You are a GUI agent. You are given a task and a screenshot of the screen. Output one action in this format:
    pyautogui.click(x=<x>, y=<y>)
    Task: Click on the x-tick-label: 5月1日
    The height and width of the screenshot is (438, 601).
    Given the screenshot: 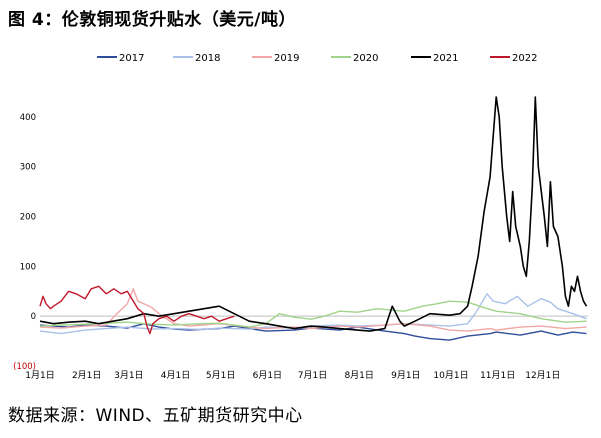 What is the action you would take?
    pyautogui.click(x=220, y=375)
    